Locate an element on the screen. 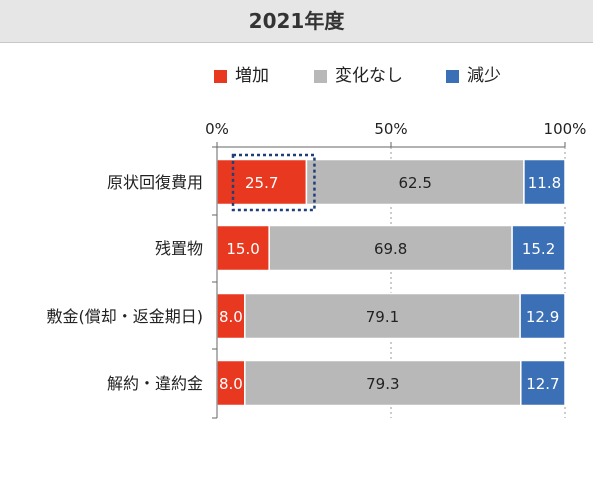  legend-swatch-decrease is located at coordinates (452, 76).